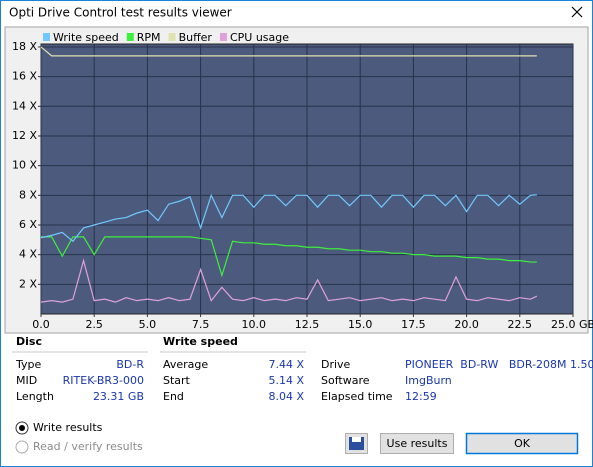  What do you see at coordinates (572, 324) in the screenshot?
I see `x-tick-label: 25.0 GB` at bounding box center [572, 324].